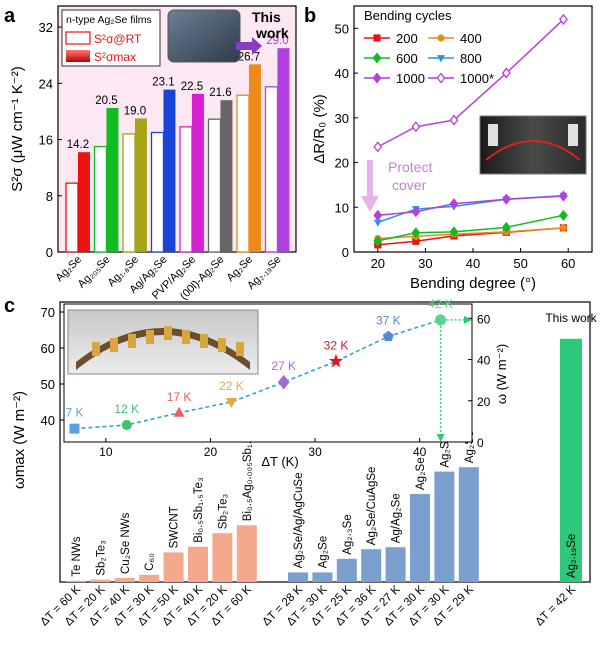  I want to click on y-tick-label: 8, so click(49, 196).